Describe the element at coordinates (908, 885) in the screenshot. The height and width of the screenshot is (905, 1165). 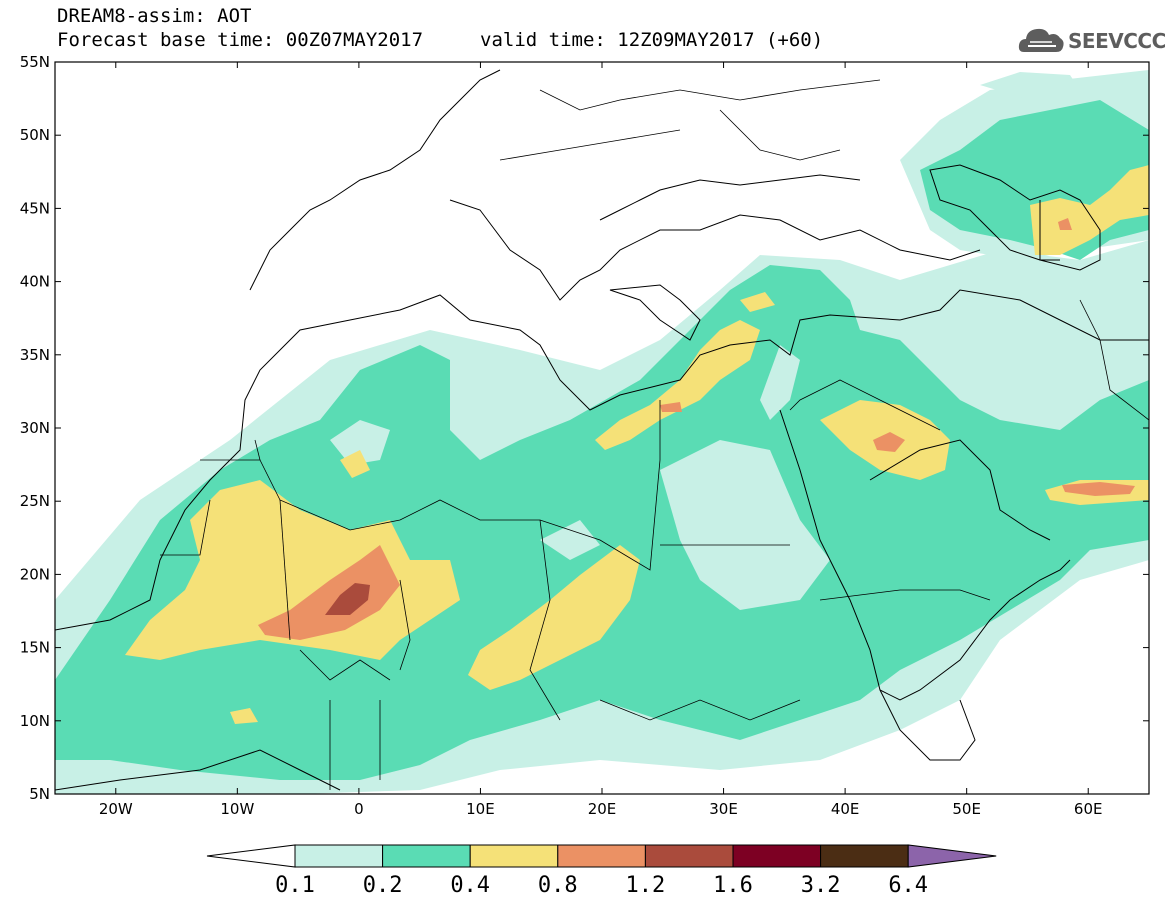
I see `colorbar-label: 6.4` at that location.